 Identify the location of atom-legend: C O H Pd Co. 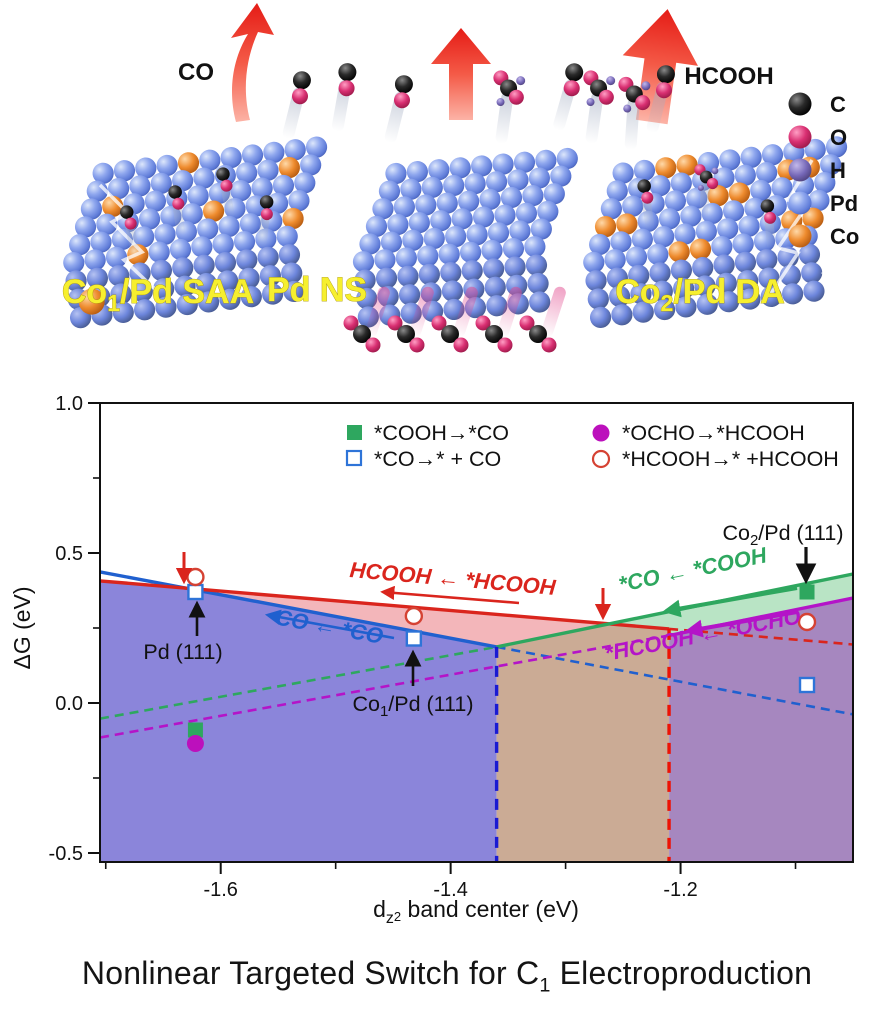
(823, 170).